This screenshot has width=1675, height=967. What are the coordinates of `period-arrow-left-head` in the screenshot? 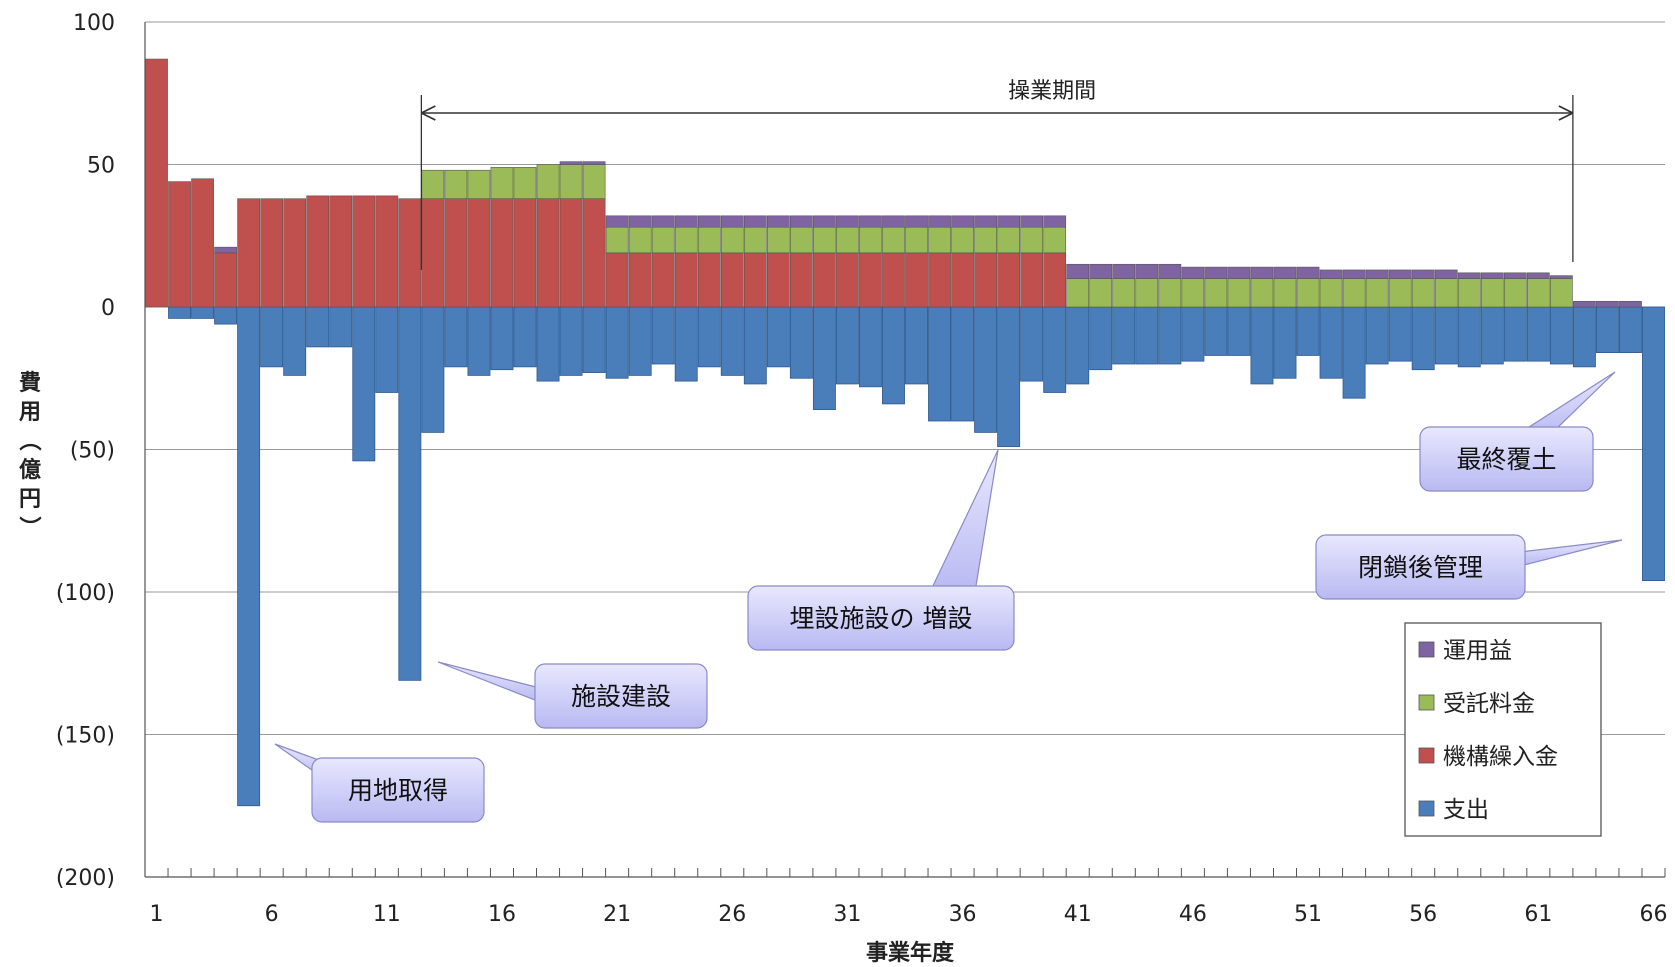 It's located at (428, 113).